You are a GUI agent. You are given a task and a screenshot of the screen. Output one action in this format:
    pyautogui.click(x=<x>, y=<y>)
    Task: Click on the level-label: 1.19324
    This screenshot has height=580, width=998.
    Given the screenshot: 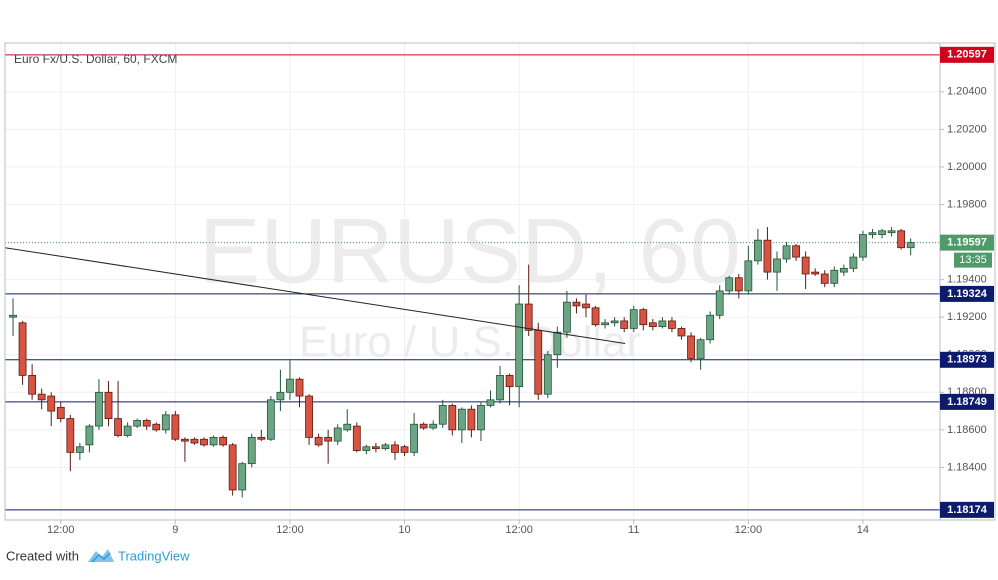 What is the action you would take?
    pyautogui.click(x=967, y=294)
    